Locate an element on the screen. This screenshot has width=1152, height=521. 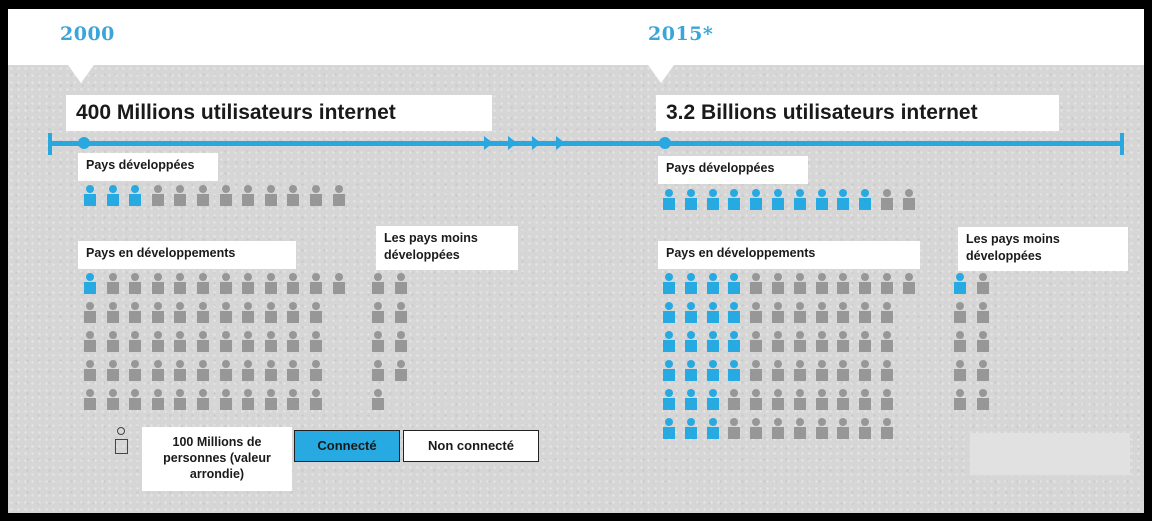
label-2000-developing: Pays en développements is located at coordinates (187, 255).